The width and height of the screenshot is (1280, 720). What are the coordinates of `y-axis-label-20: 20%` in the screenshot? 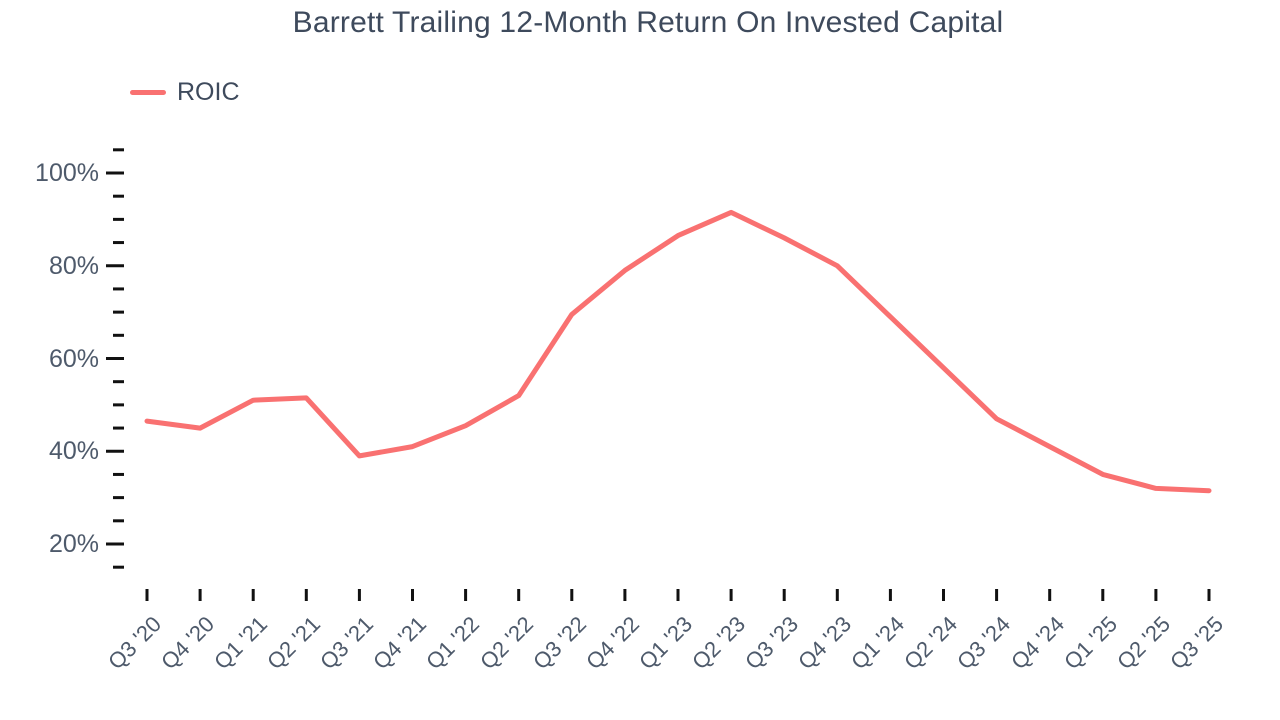 It's located at (73, 544).